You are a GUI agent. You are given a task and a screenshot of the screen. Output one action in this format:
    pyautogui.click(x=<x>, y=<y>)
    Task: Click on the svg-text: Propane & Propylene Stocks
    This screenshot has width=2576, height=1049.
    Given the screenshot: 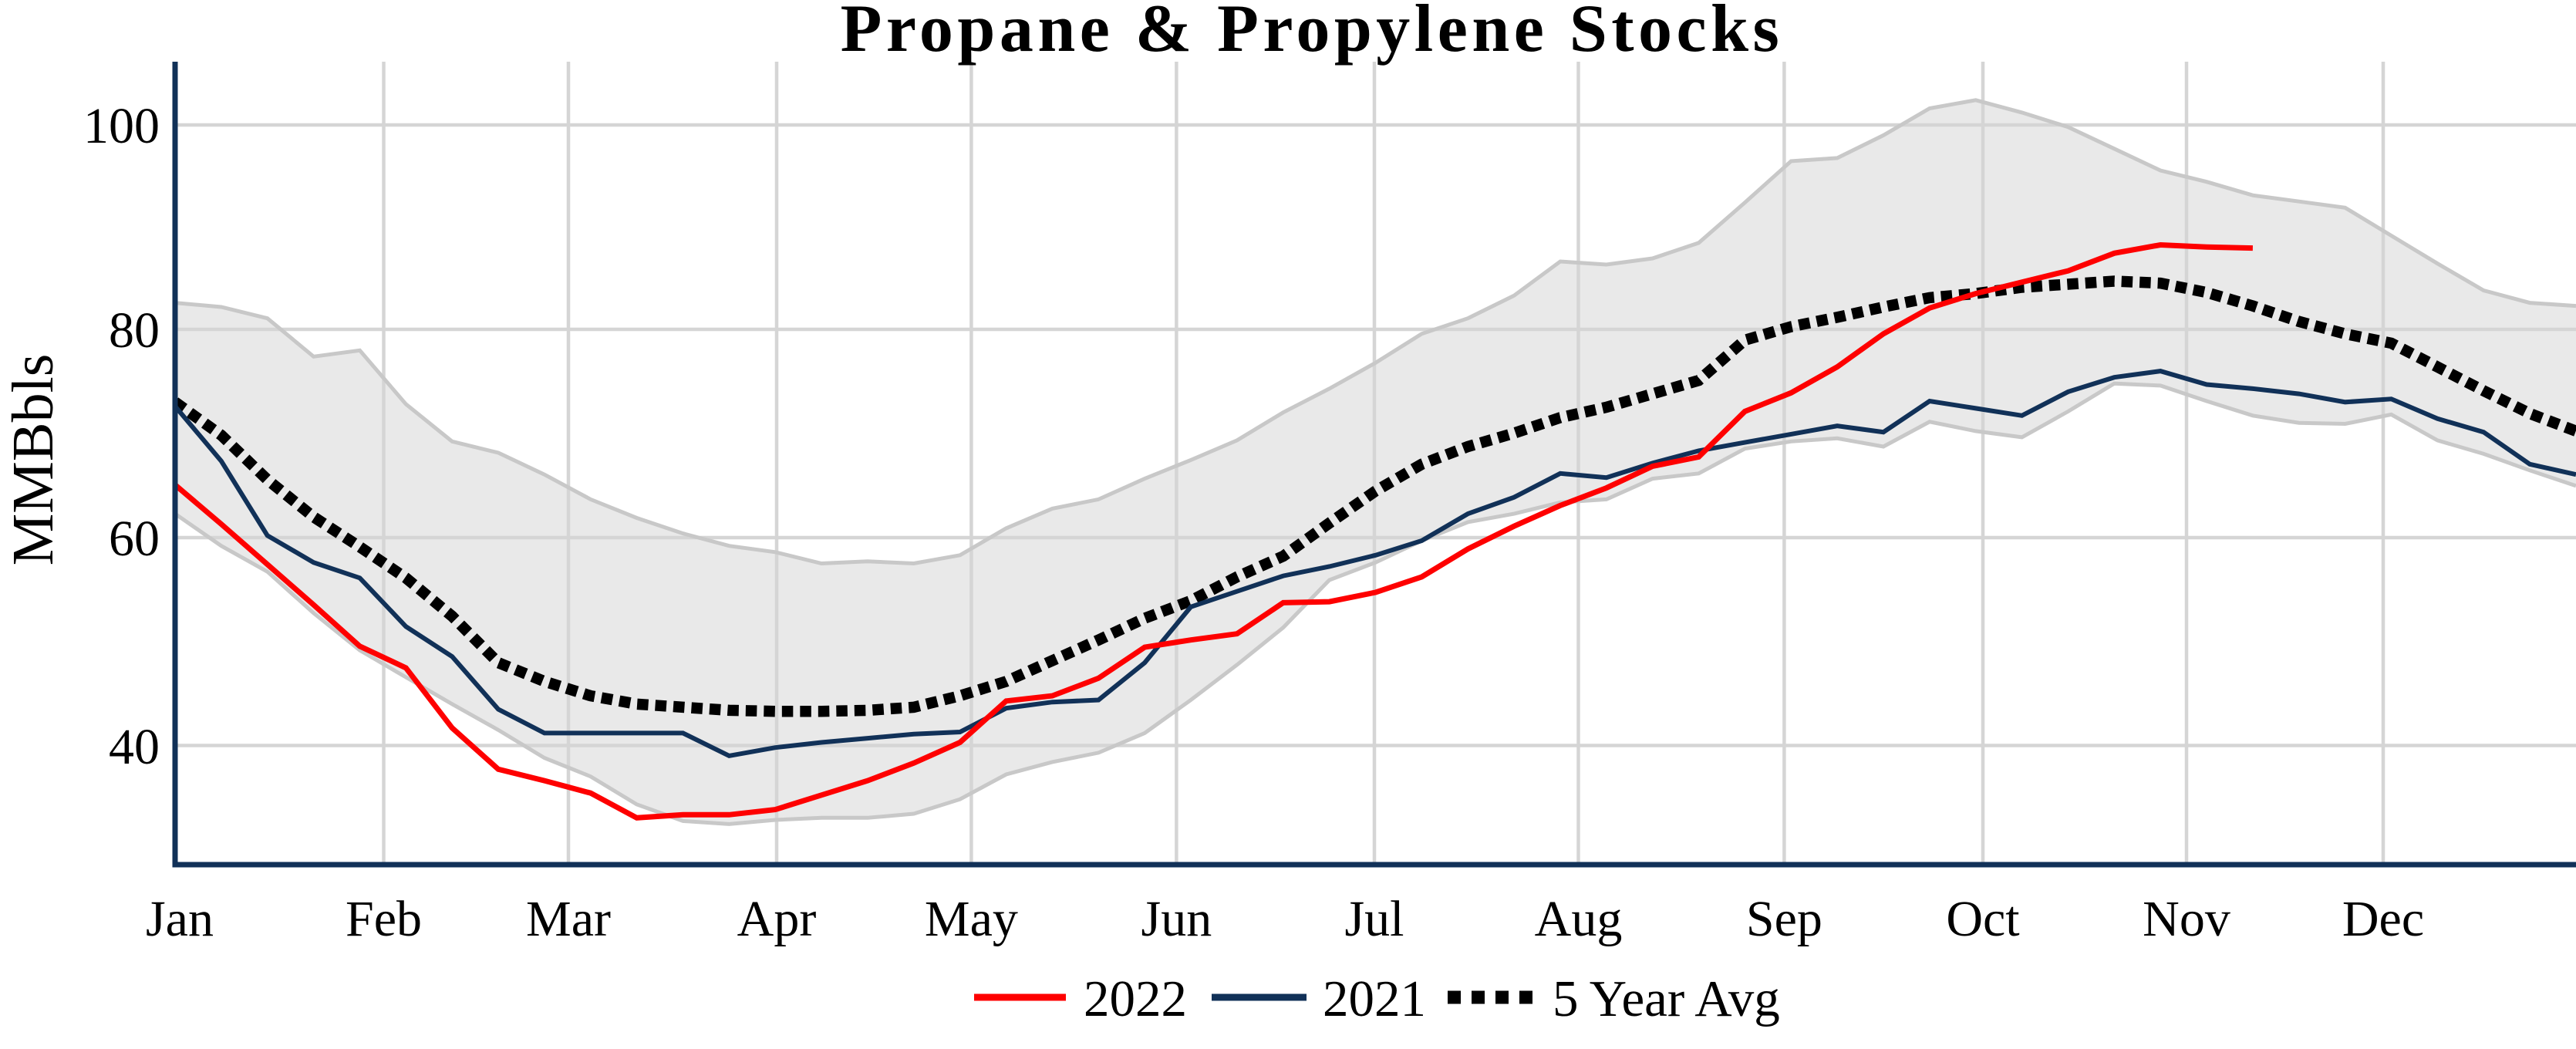 What is the action you would take?
    pyautogui.click(x=1312, y=33)
    